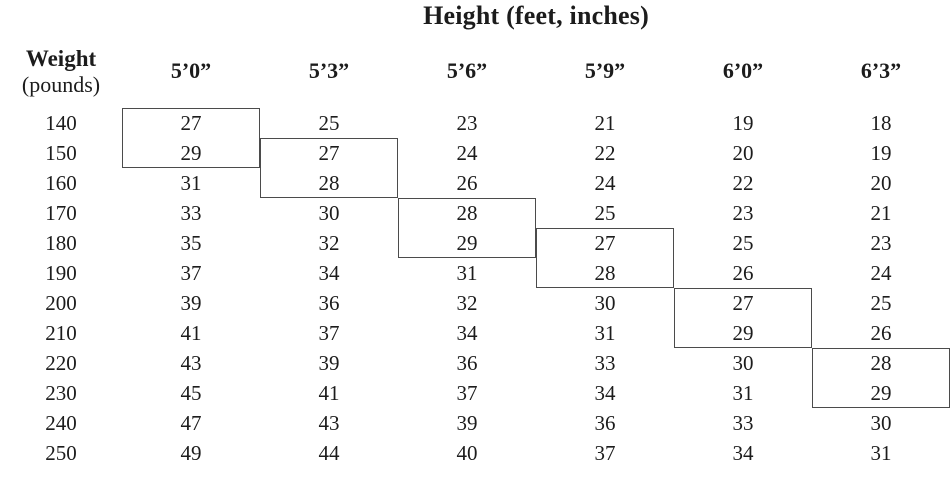 The height and width of the screenshot is (482, 950). Describe the element at coordinates (61, 213) in the screenshot. I see `weight-label: 170` at that location.